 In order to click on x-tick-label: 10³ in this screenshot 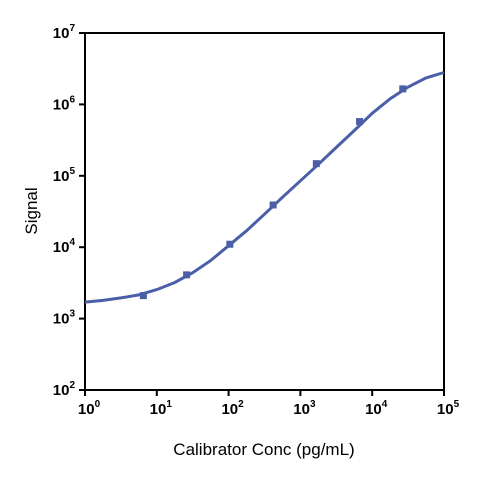, I will do `click(304, 408)`.